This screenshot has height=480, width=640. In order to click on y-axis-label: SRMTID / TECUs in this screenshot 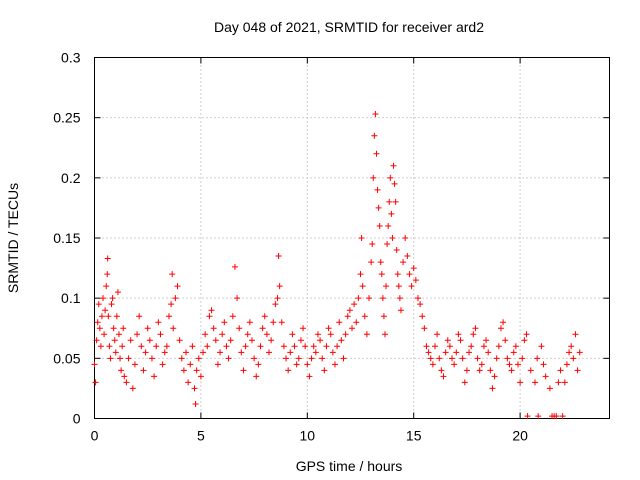, I will do `click(13, 238)`.